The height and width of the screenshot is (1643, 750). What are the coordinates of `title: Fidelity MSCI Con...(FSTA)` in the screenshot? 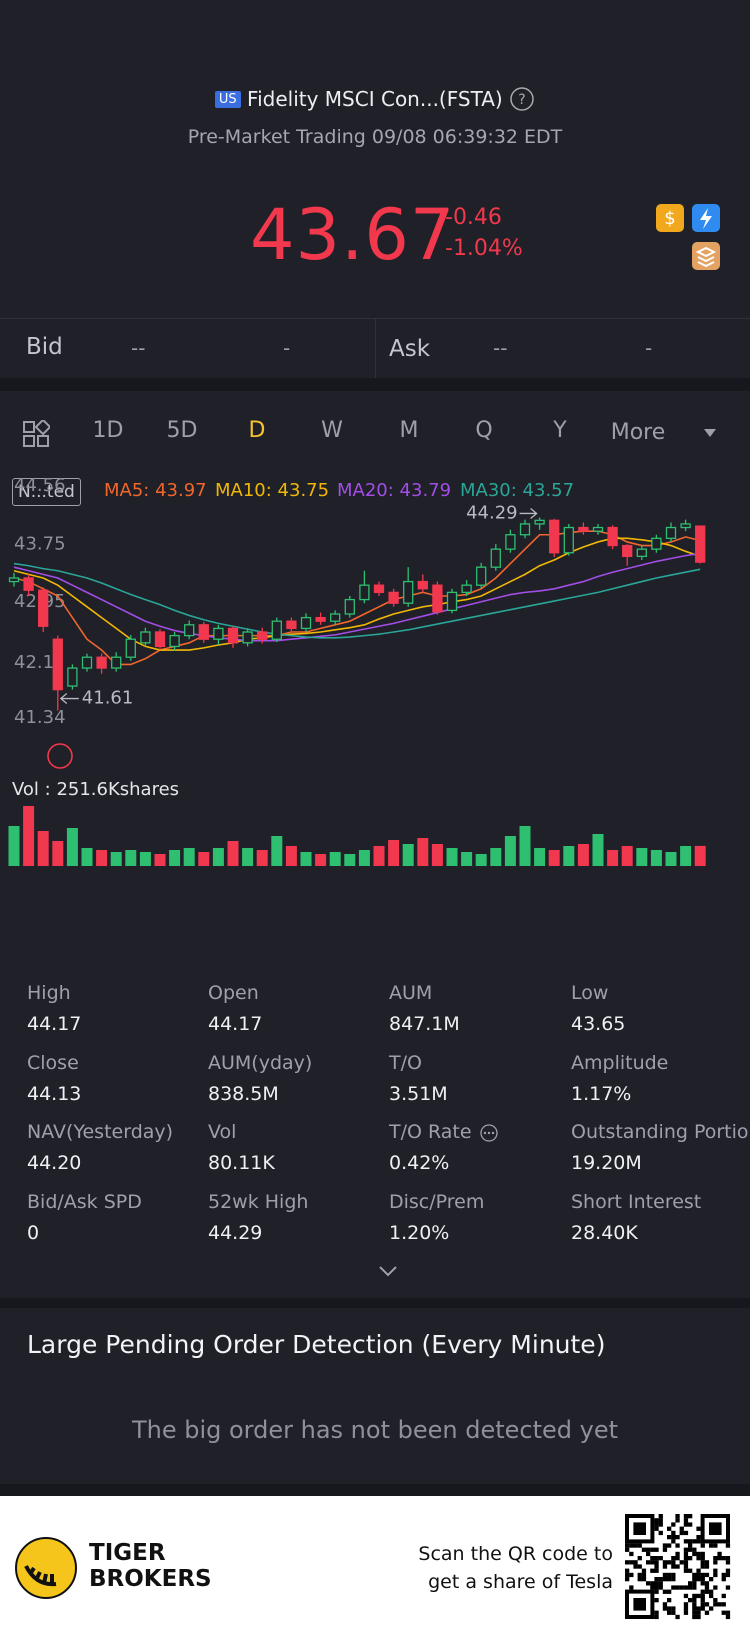 It's located at (375, 99).